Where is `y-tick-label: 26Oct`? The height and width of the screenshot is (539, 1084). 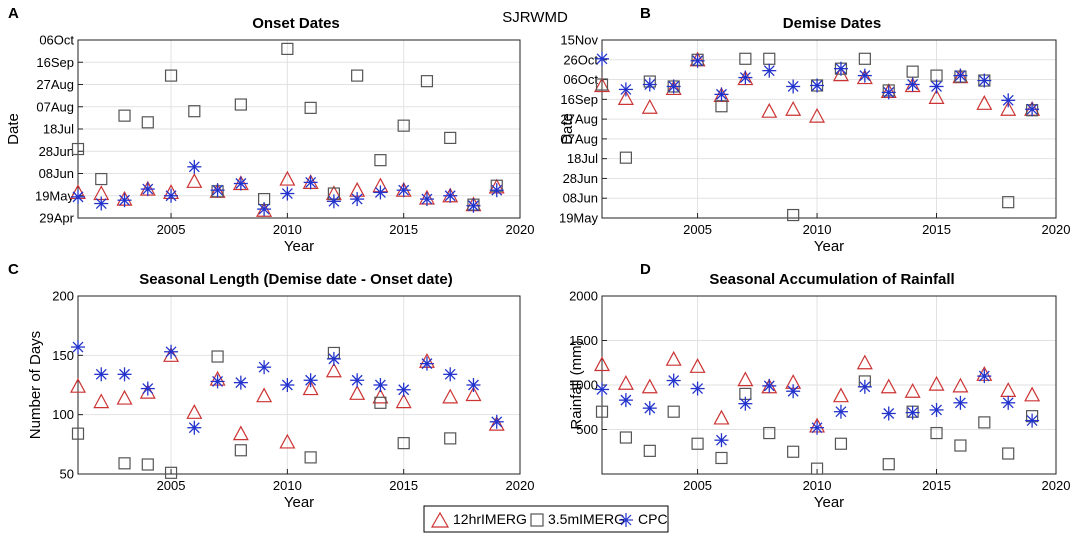 y-tick-label: 26Oct is located at coordinates (580, 59).